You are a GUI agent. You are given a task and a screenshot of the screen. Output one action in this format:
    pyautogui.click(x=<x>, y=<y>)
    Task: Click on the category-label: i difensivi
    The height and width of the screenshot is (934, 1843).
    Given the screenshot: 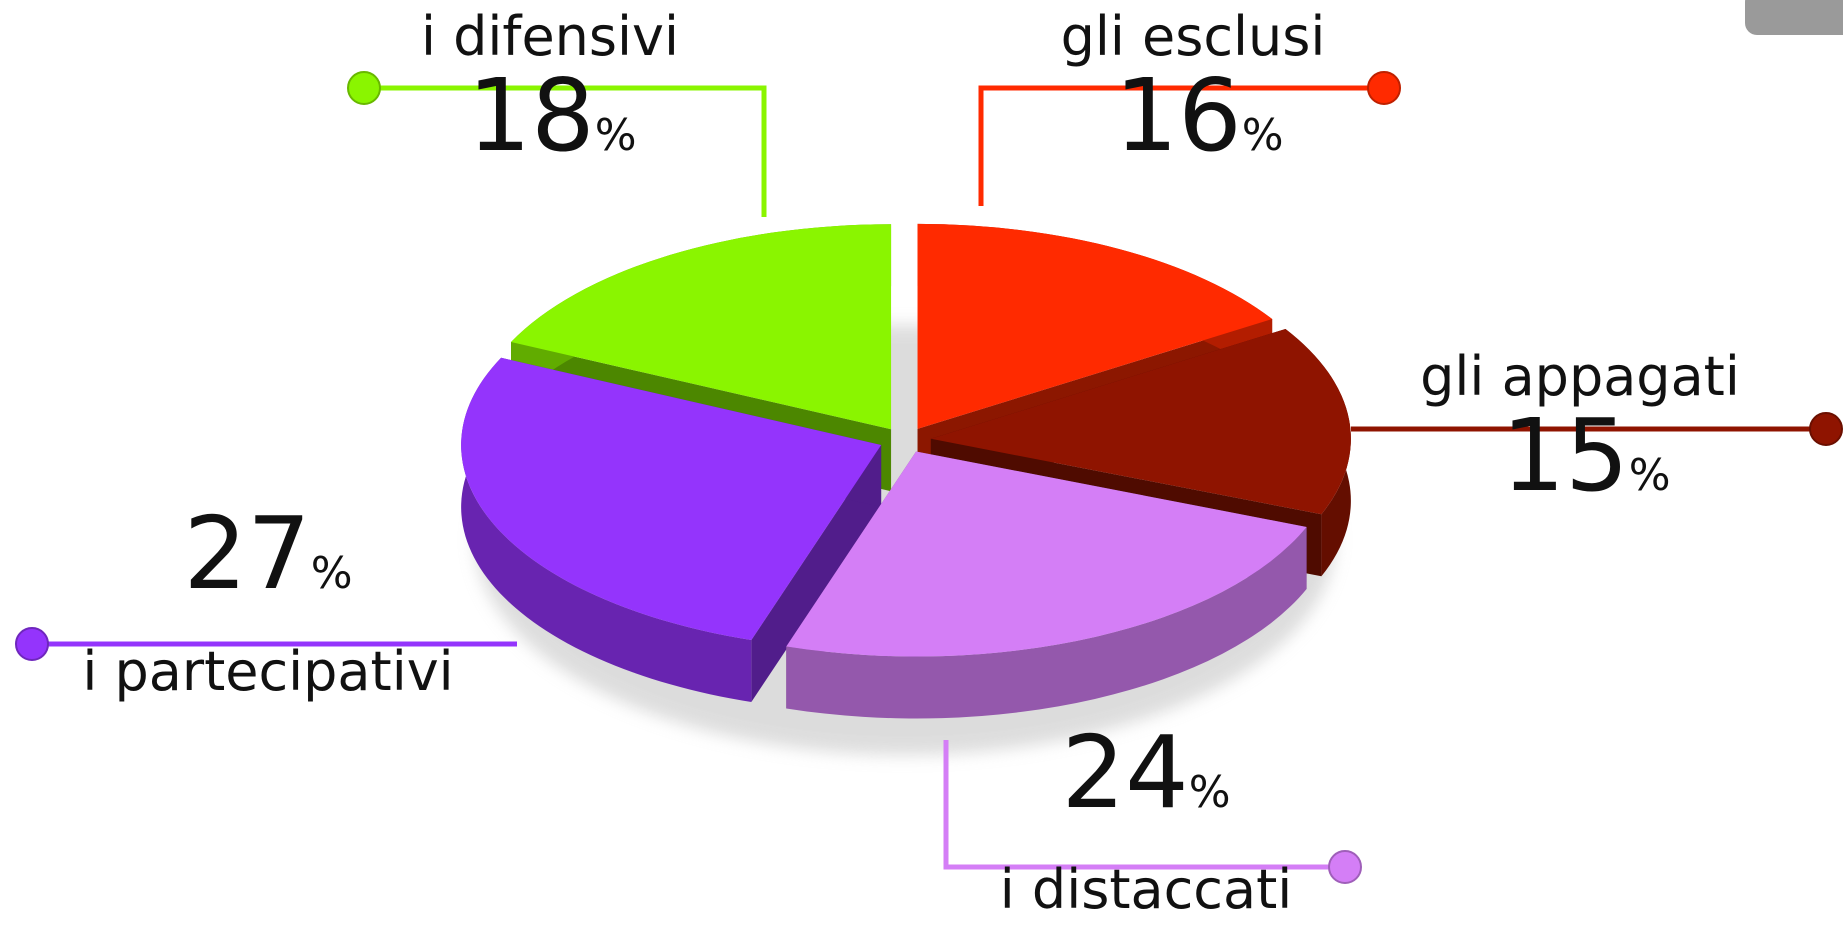 What is the action you would take?
    pyautogui.click(x=550, y=36)
    